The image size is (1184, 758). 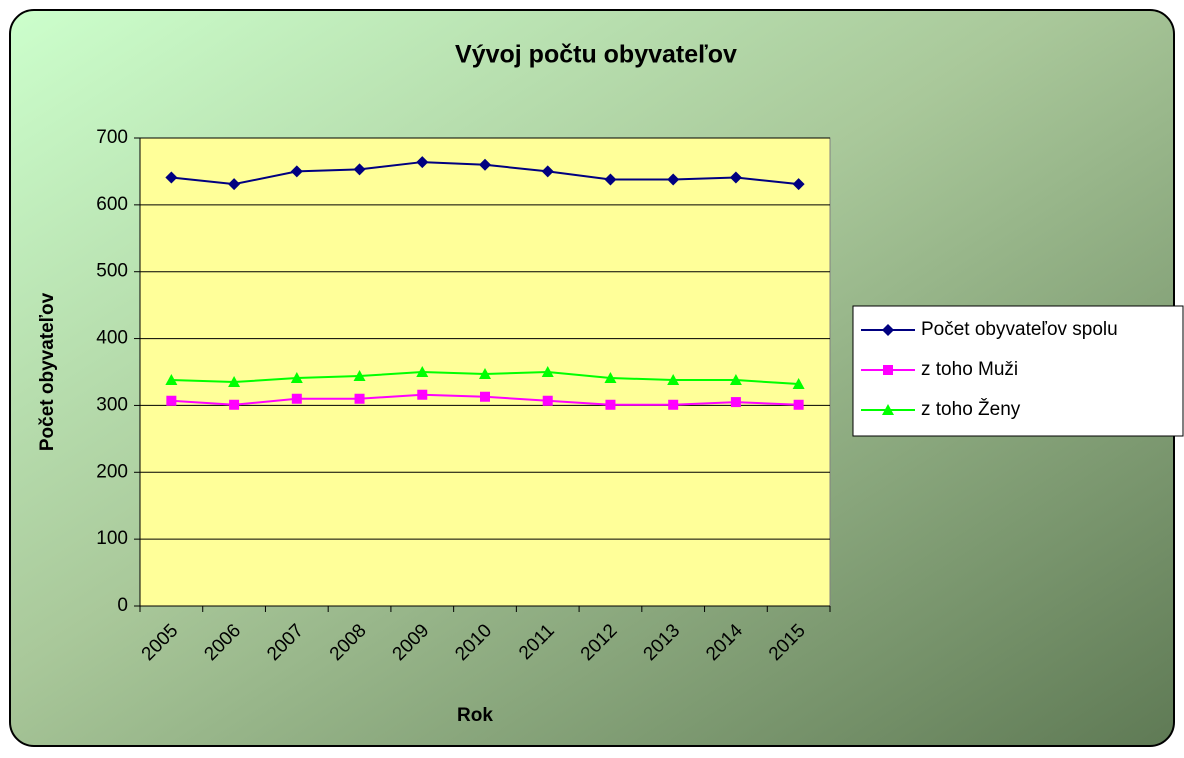 What do you see at coordinates (596, 55) in the screenshot?
I see `chart-title: Vývoj počtu obyvateľov` at bounding box center [596, 55].